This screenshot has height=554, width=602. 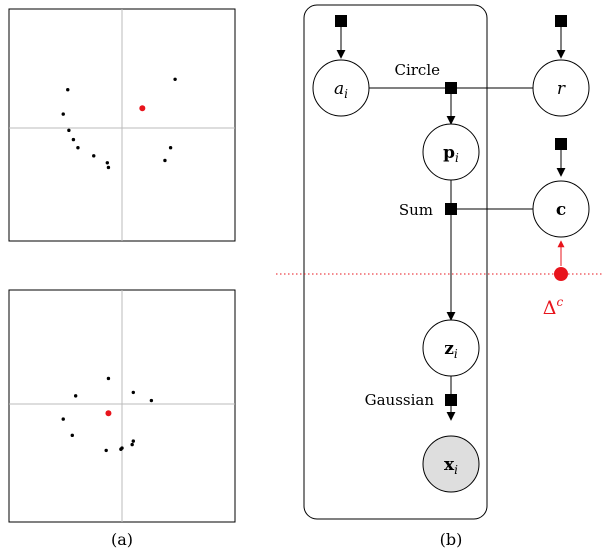 What do you see at coordinates (553, 307) in the screenshot?
I see `intervention-label: Δc` at bounding box center [553, 307].